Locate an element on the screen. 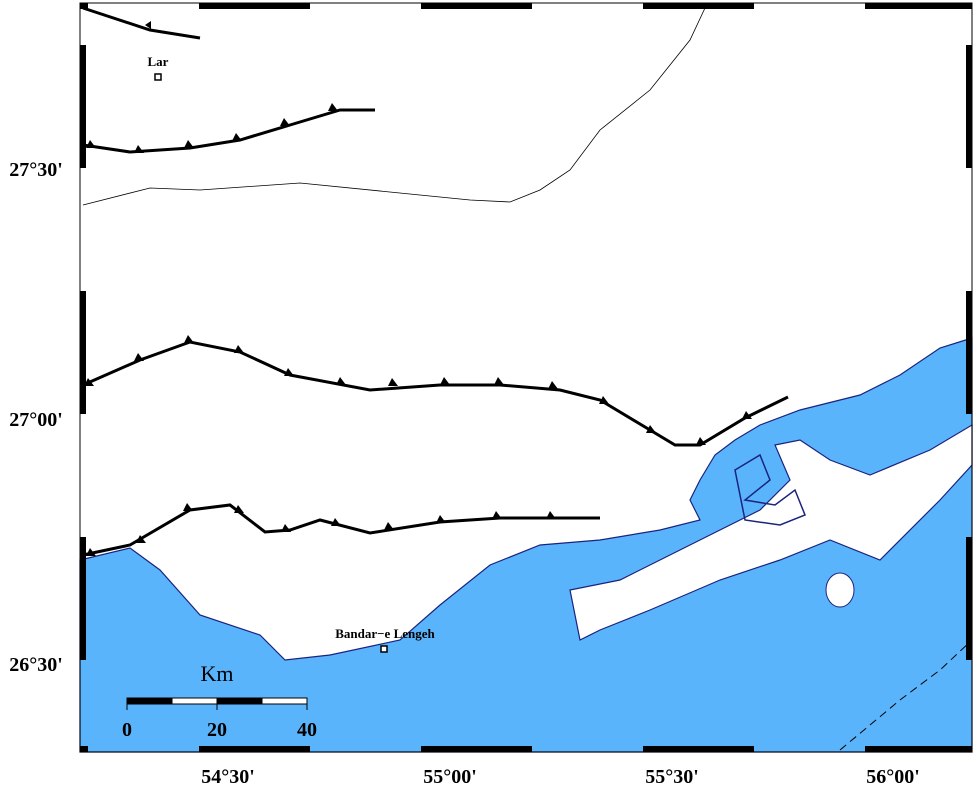  mangrove is located at coordinates (770, 489).